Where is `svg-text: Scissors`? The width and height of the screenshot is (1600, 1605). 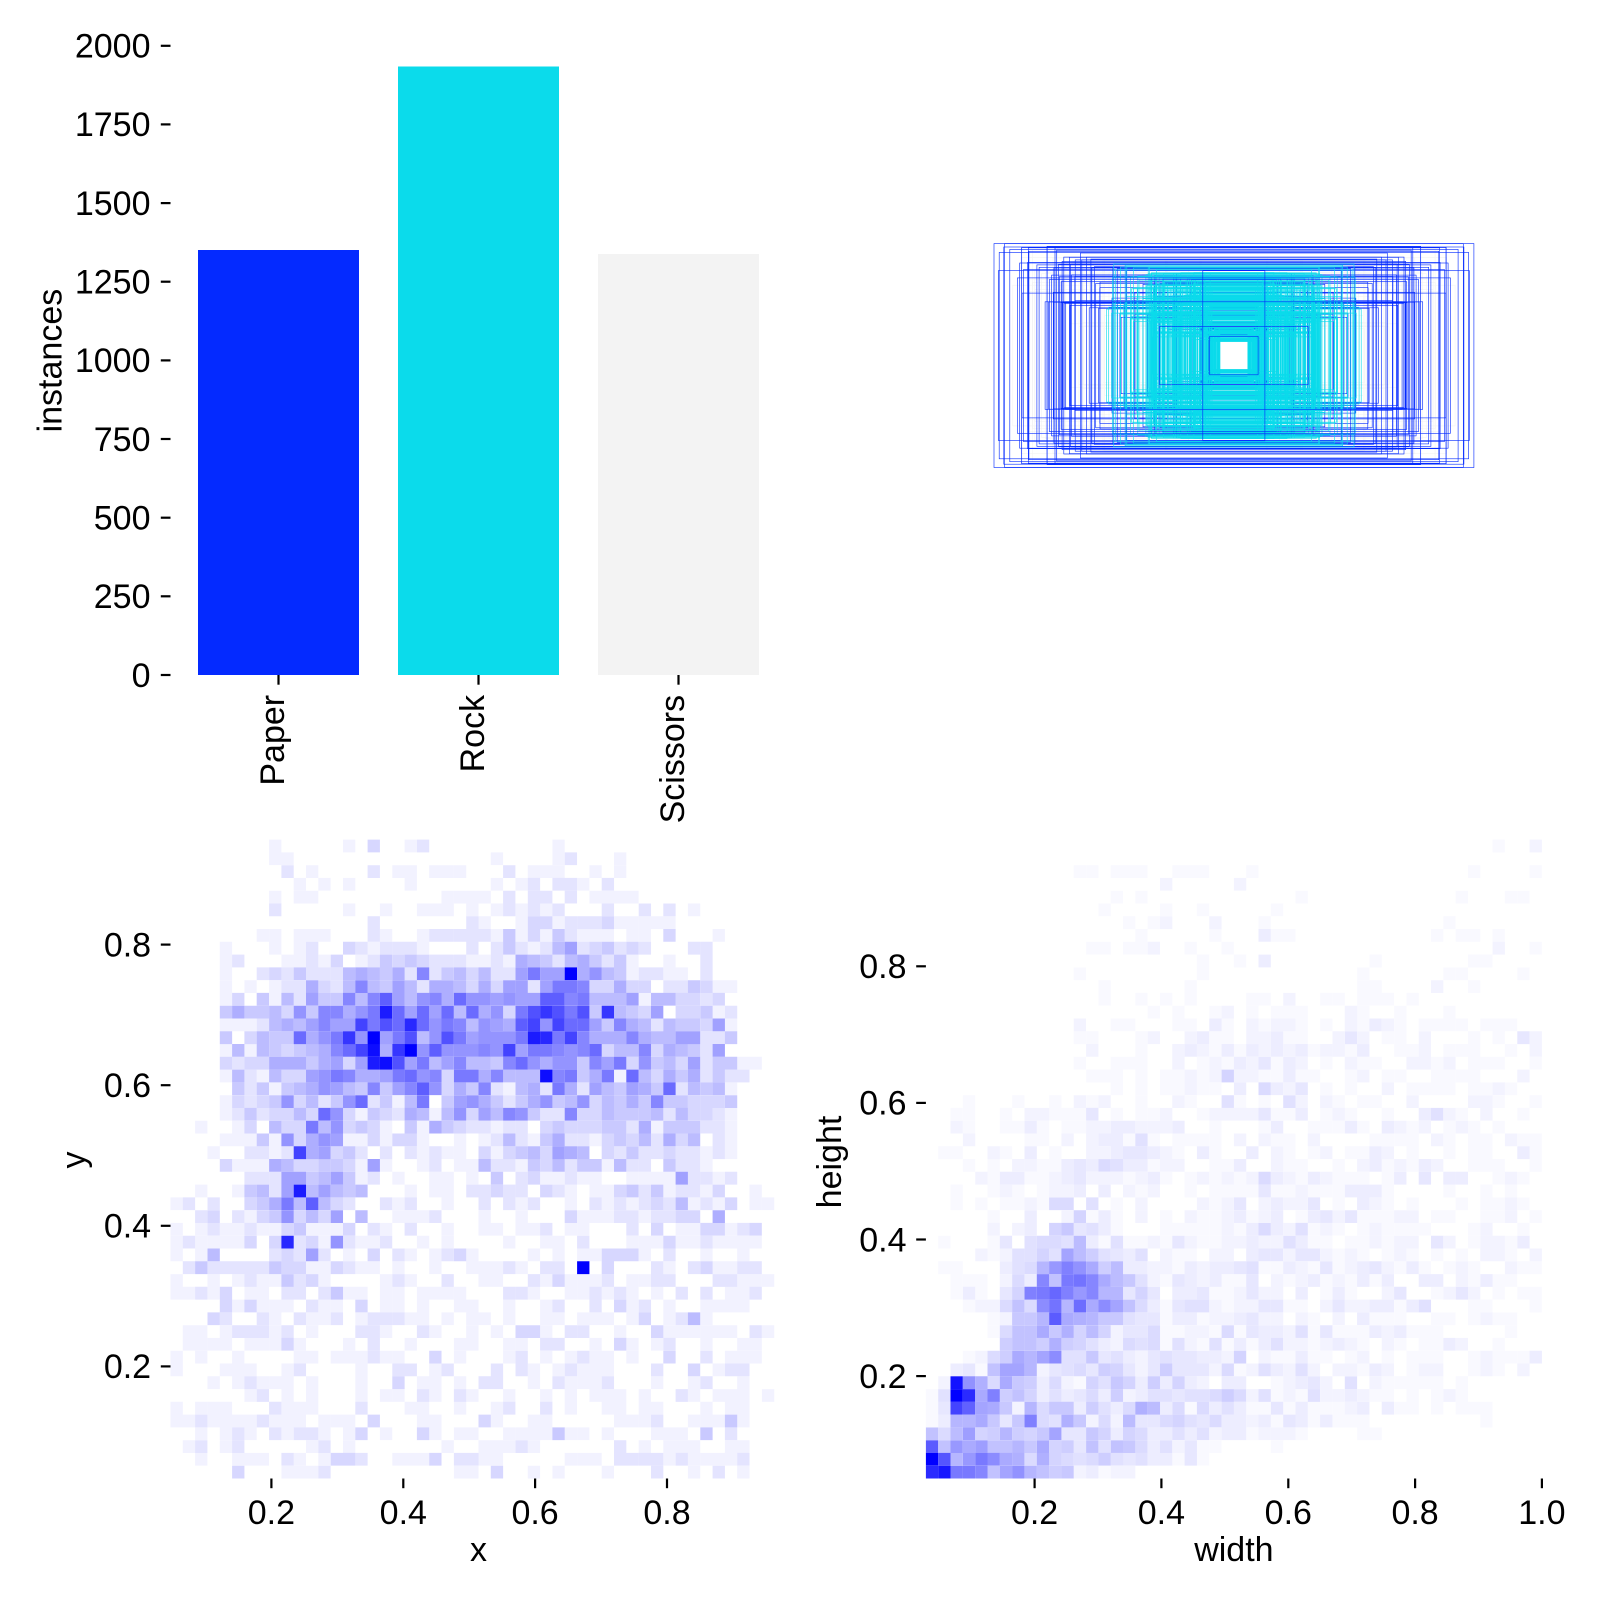
svg-text: Scissors is located at coordinates (673, 759).